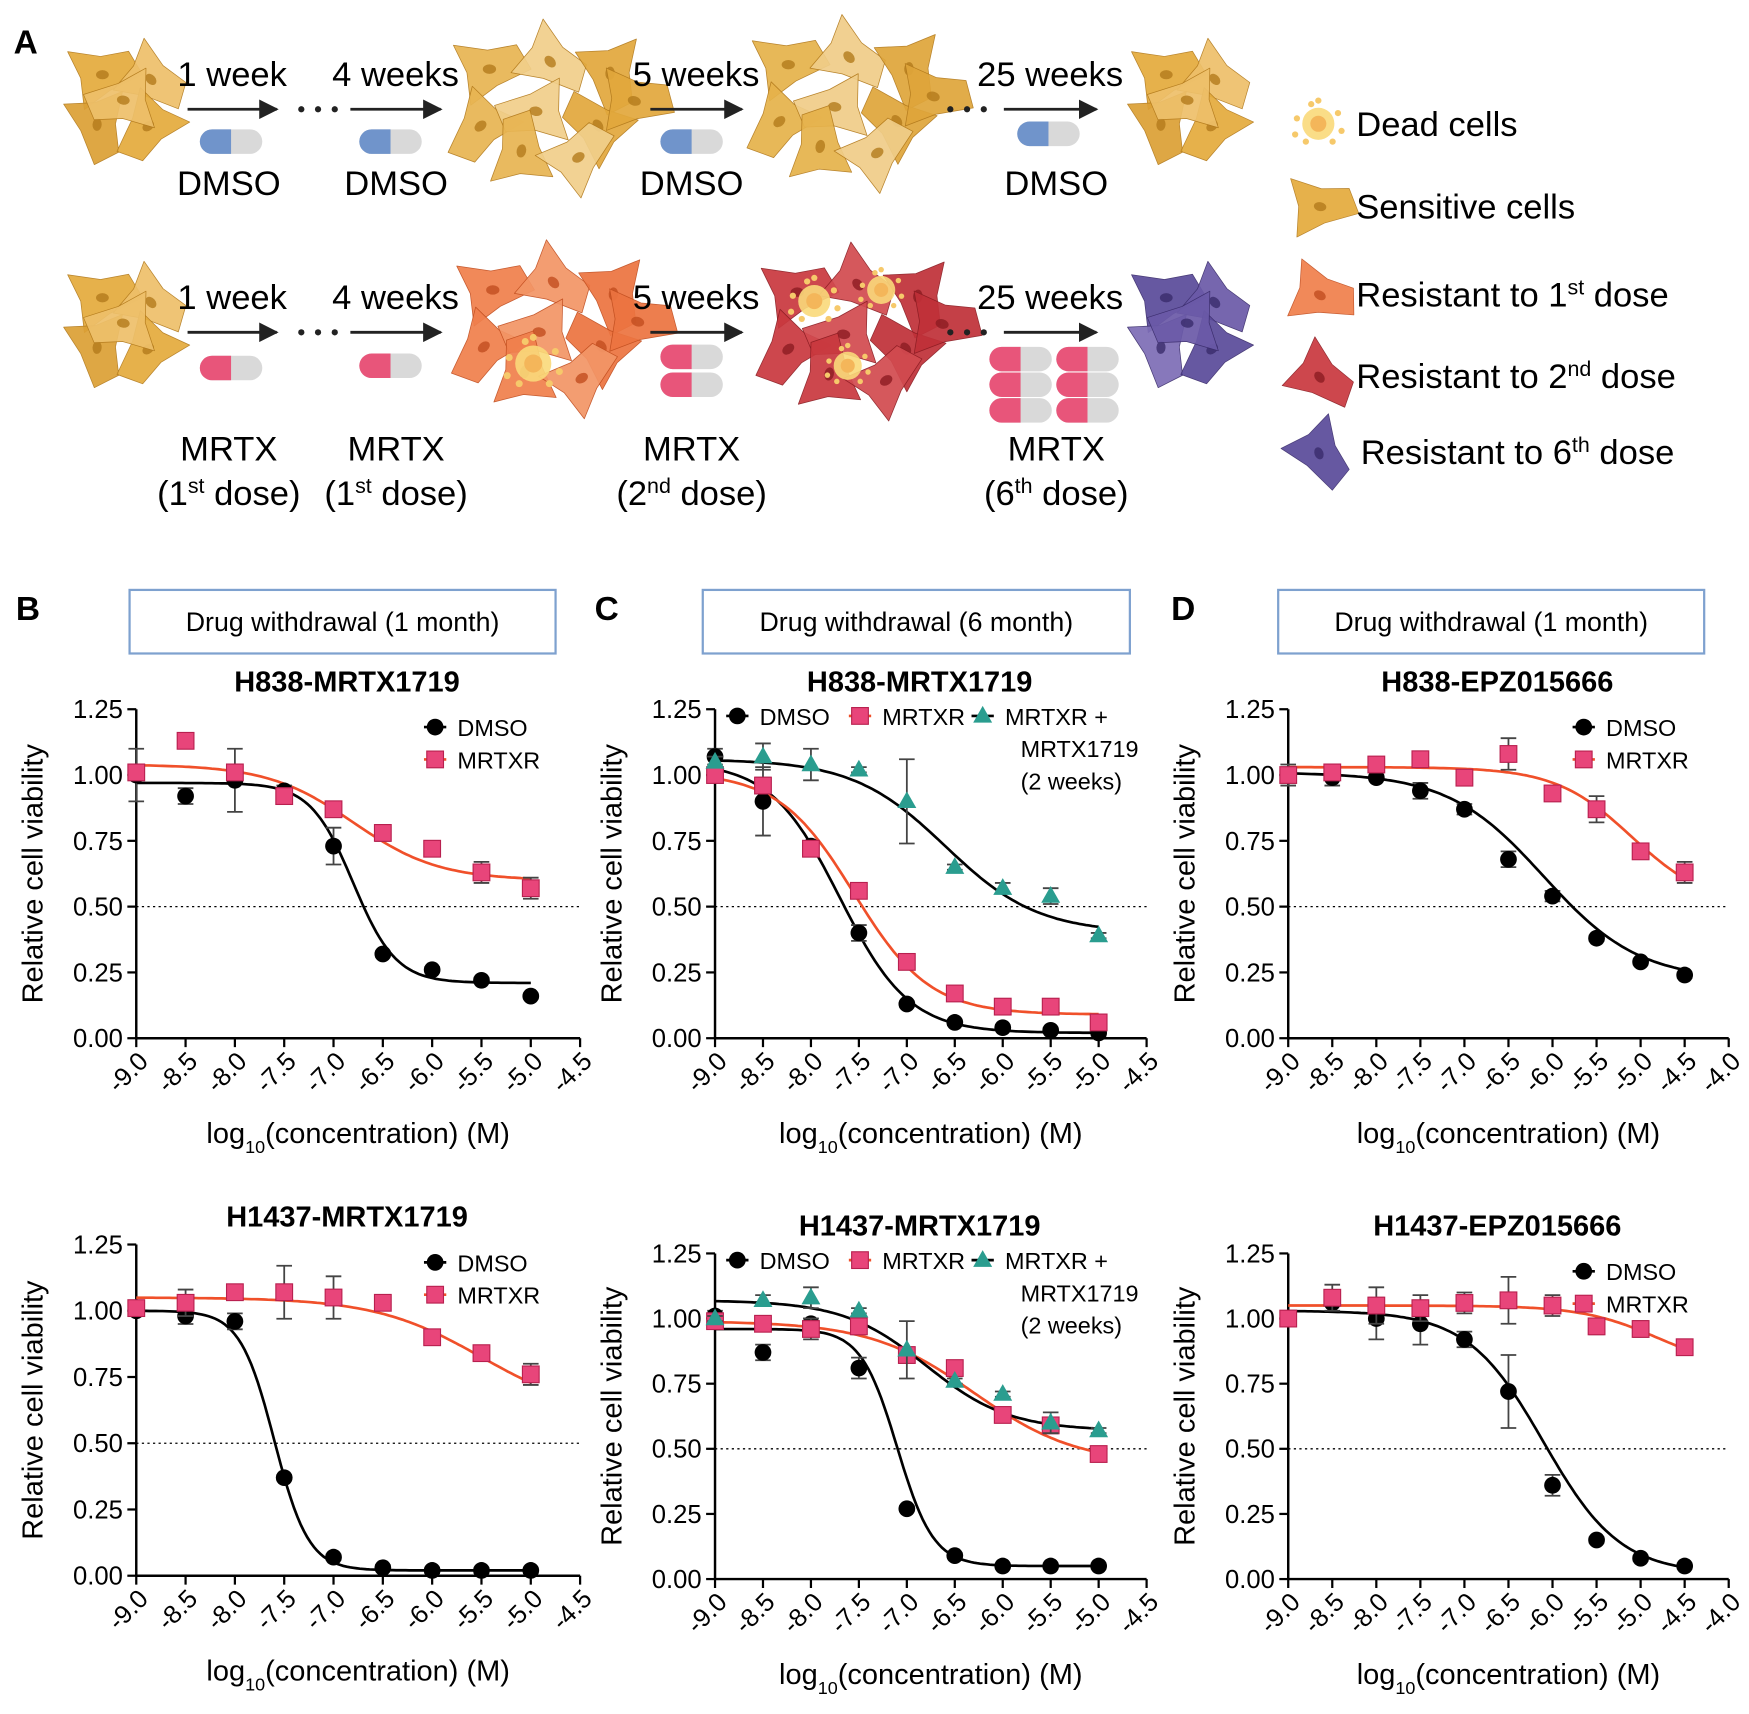 The width and height of the screenshot is (1749, 1714). What do you see at coordinates (1491, 622) in the screenshot?
I see `header-text: Drug withdrawal (1 month)` at bounding box center [1491, 622].